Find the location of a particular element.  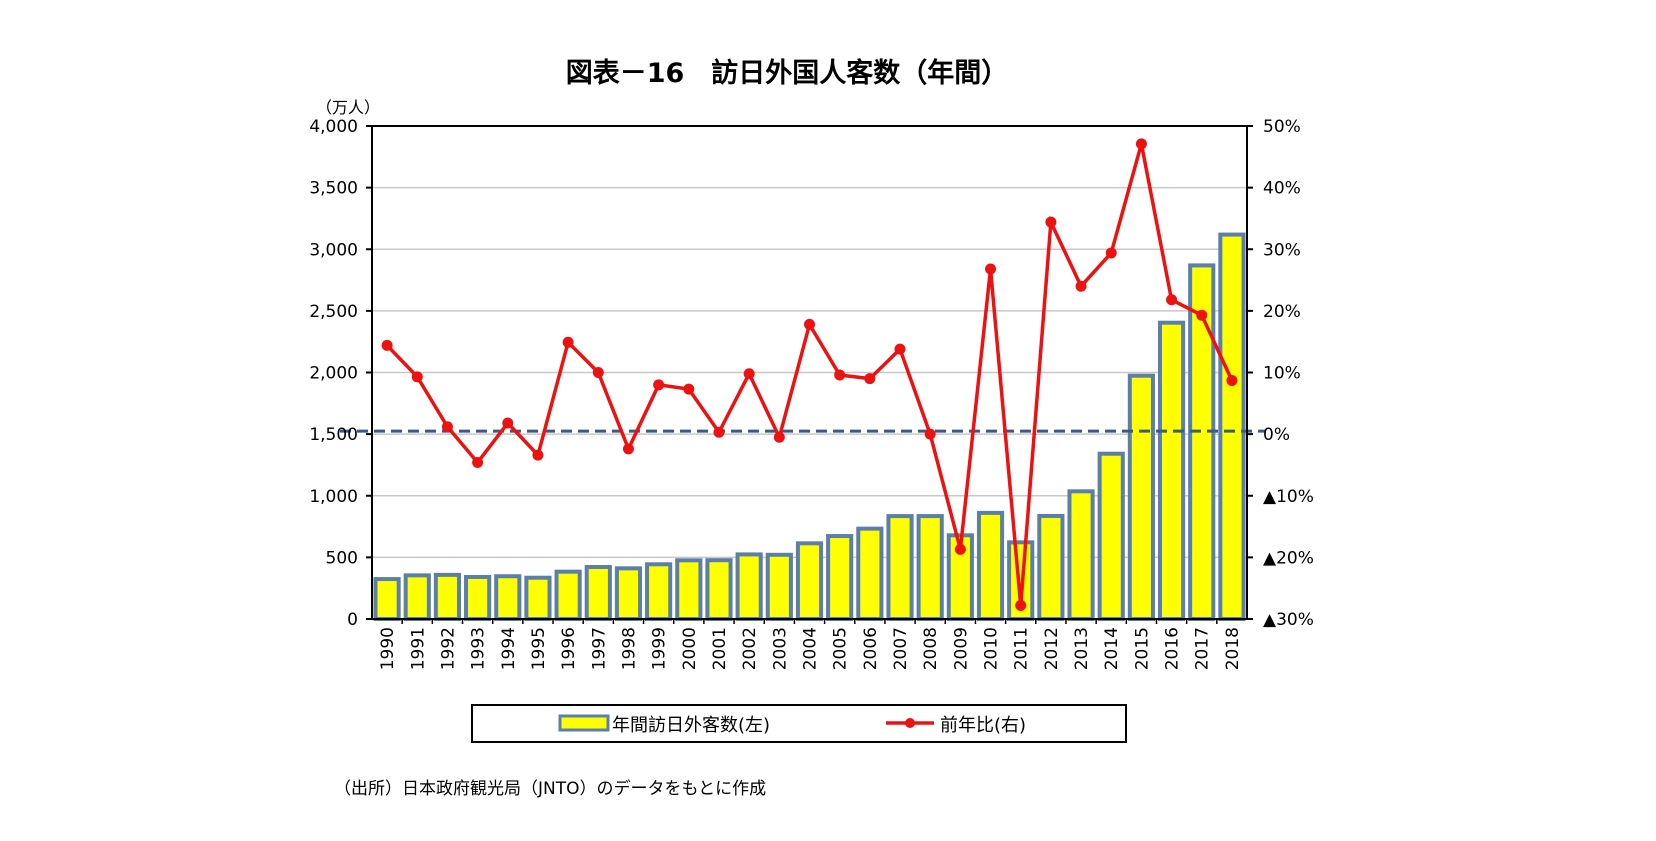

y-right-tick-label: 50% is located at coordinates (1282, 127).